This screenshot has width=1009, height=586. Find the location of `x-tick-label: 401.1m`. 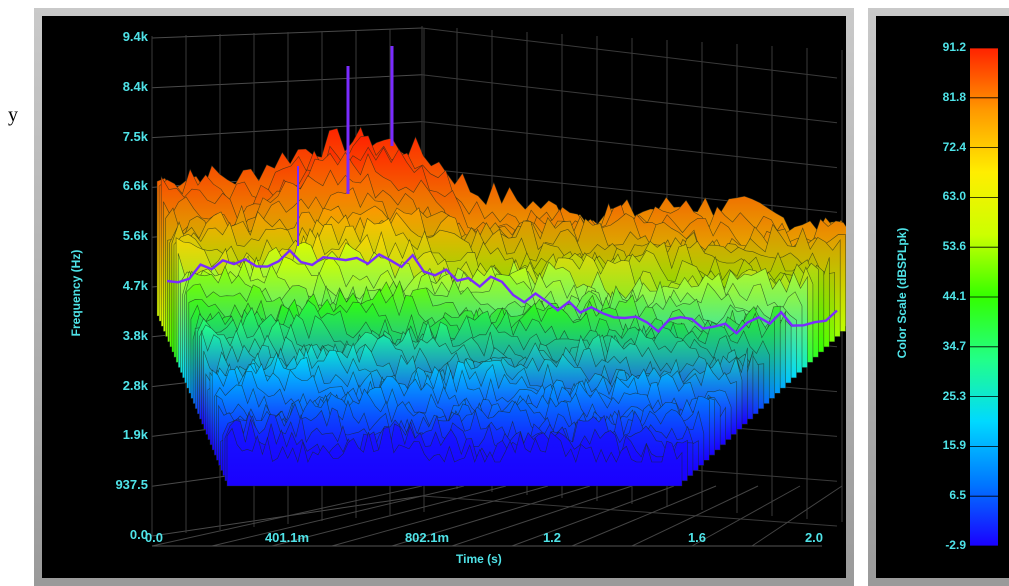

x-tick-label: 401.1m is located at coordinates (287, 537).